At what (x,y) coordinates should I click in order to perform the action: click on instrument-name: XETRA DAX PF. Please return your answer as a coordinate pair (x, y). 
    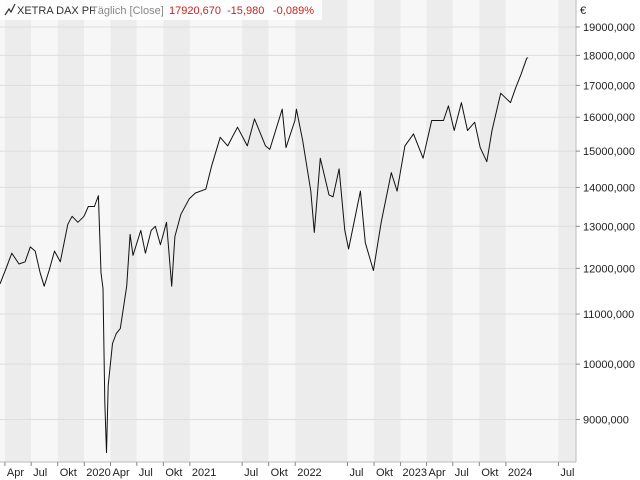
    Looking at the image, I should click on (56, 11).